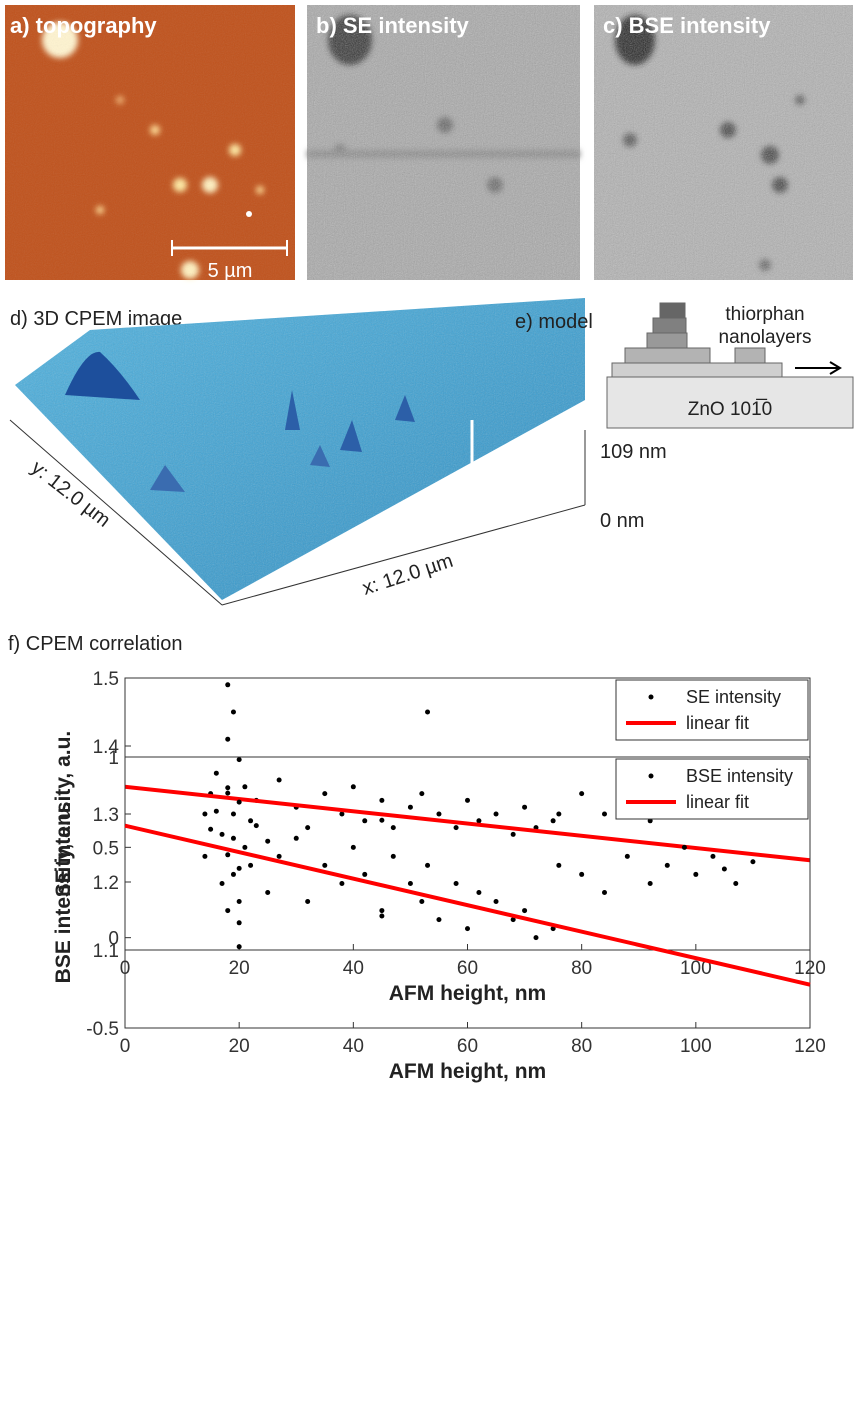 The height and width of the screenshot is (1403, 859). What do you see at coordinates (467, 1046) in the screenshot?
I see `x-tick-label: 60` at bounding box center [467, 1046].